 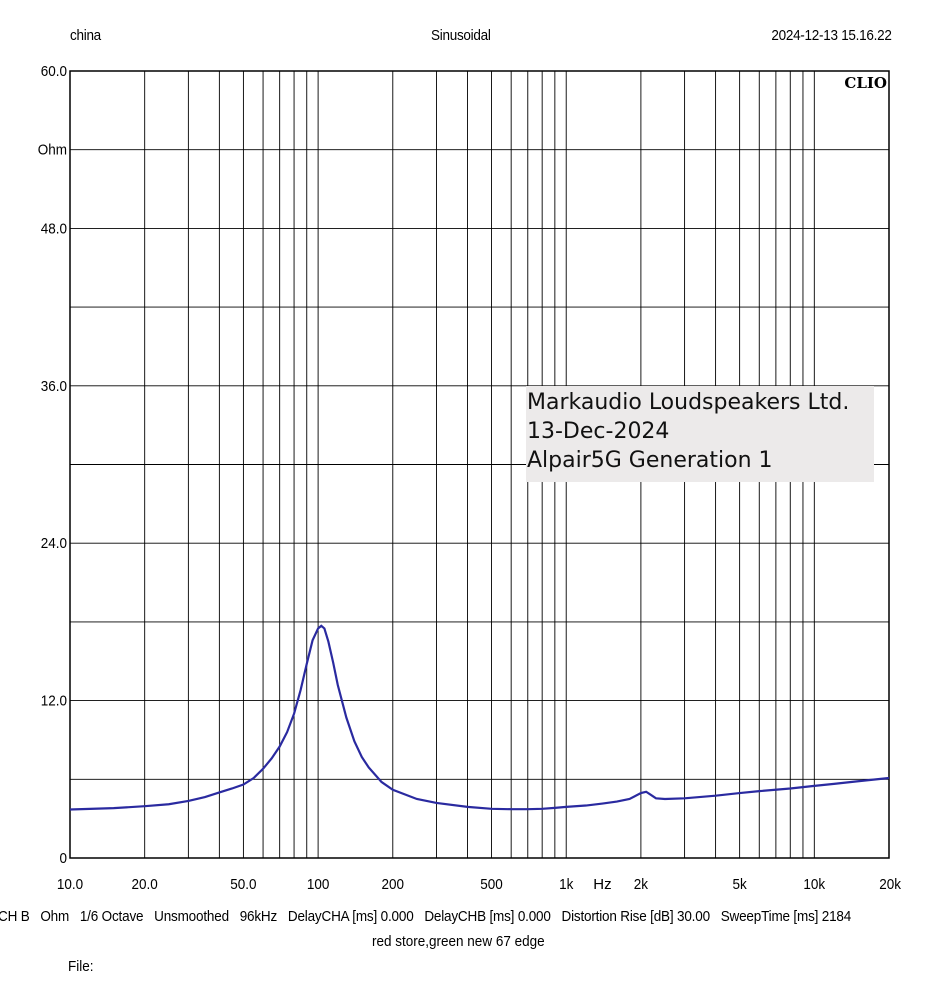 What do you see at coordinates (458, 941) in the screenshot?
I see `measurement-note: red store,green new 67 edge` at bounding box center [458, 941].